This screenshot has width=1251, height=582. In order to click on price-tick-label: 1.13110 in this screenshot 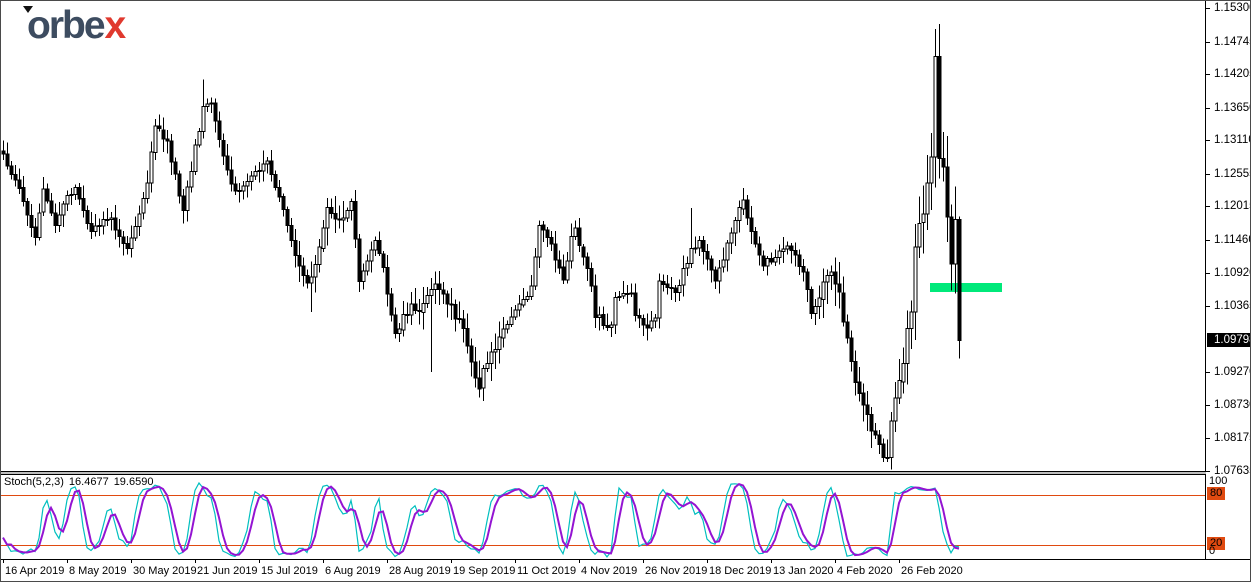, I will do `click(1232, 140)`.